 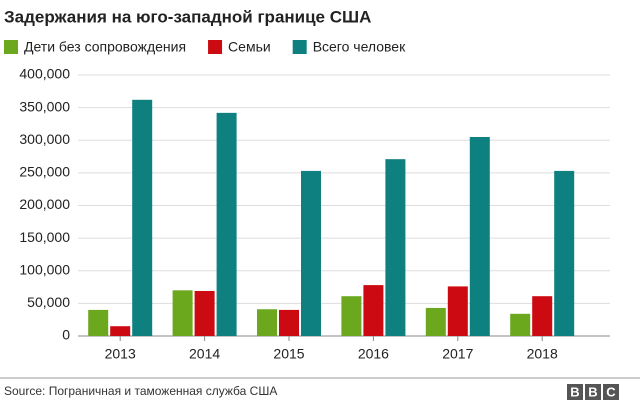 What do you see at coordinates (44, 139) in the screenshot?
I see `y-tick-label: 300,000` at bounding box center [44, 139].